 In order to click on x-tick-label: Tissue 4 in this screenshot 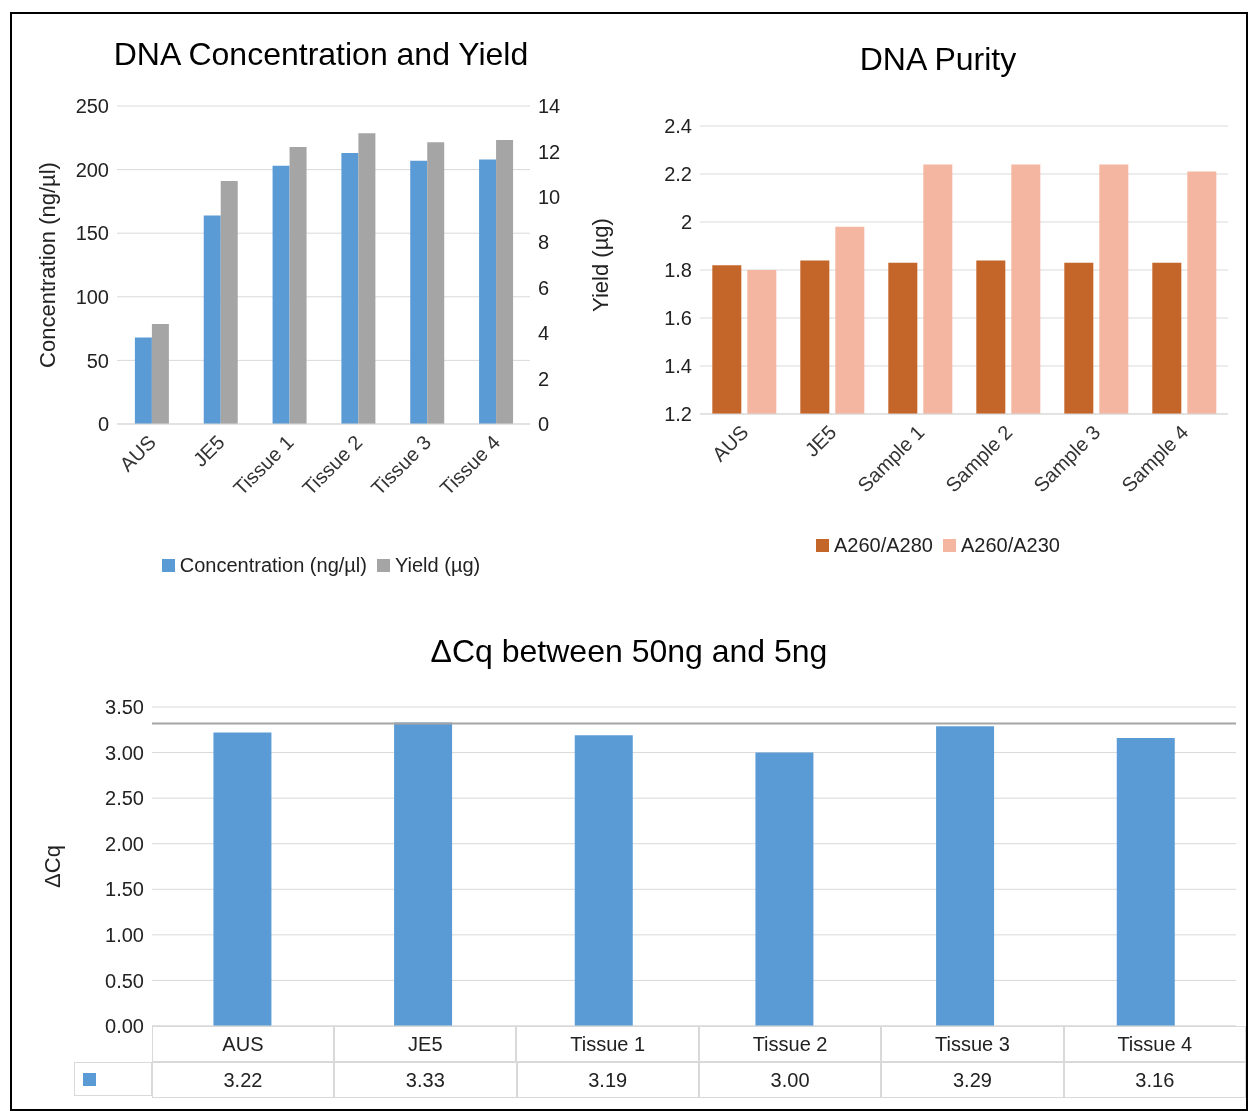, I will do `click(1154, 1044)`.